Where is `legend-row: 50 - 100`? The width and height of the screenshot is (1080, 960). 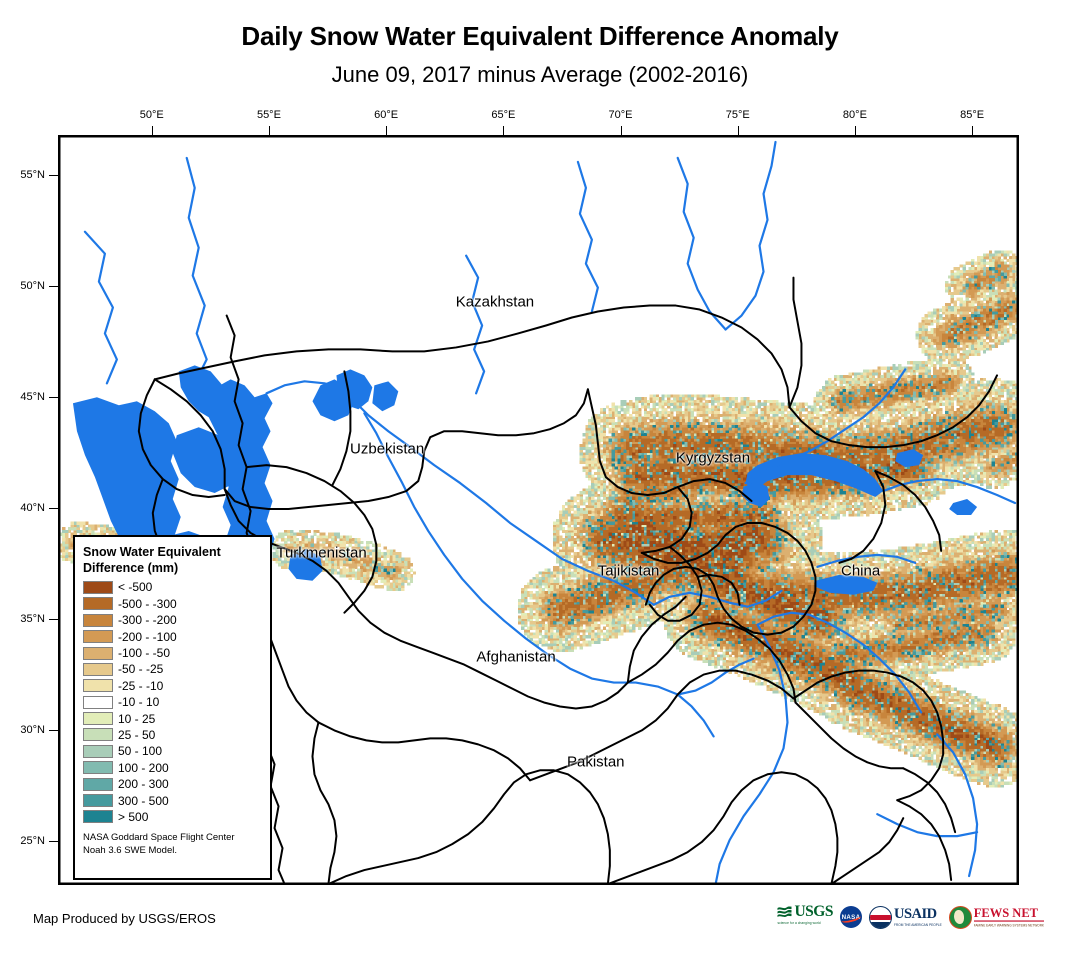 legend-row: 50 - 100 is located at coordinates (172, 751).